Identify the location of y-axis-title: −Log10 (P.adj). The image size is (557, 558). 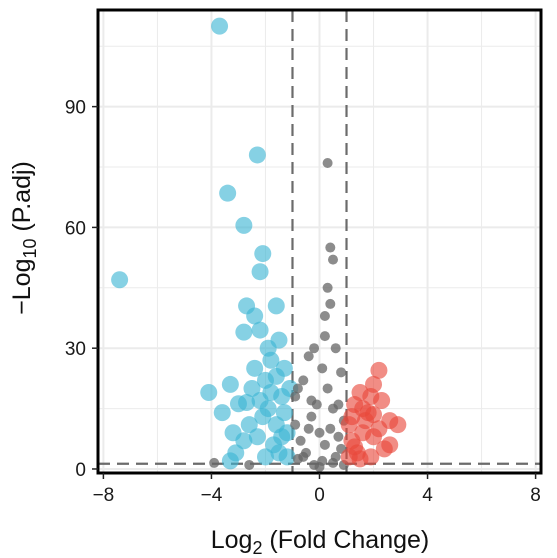
(24, 238).